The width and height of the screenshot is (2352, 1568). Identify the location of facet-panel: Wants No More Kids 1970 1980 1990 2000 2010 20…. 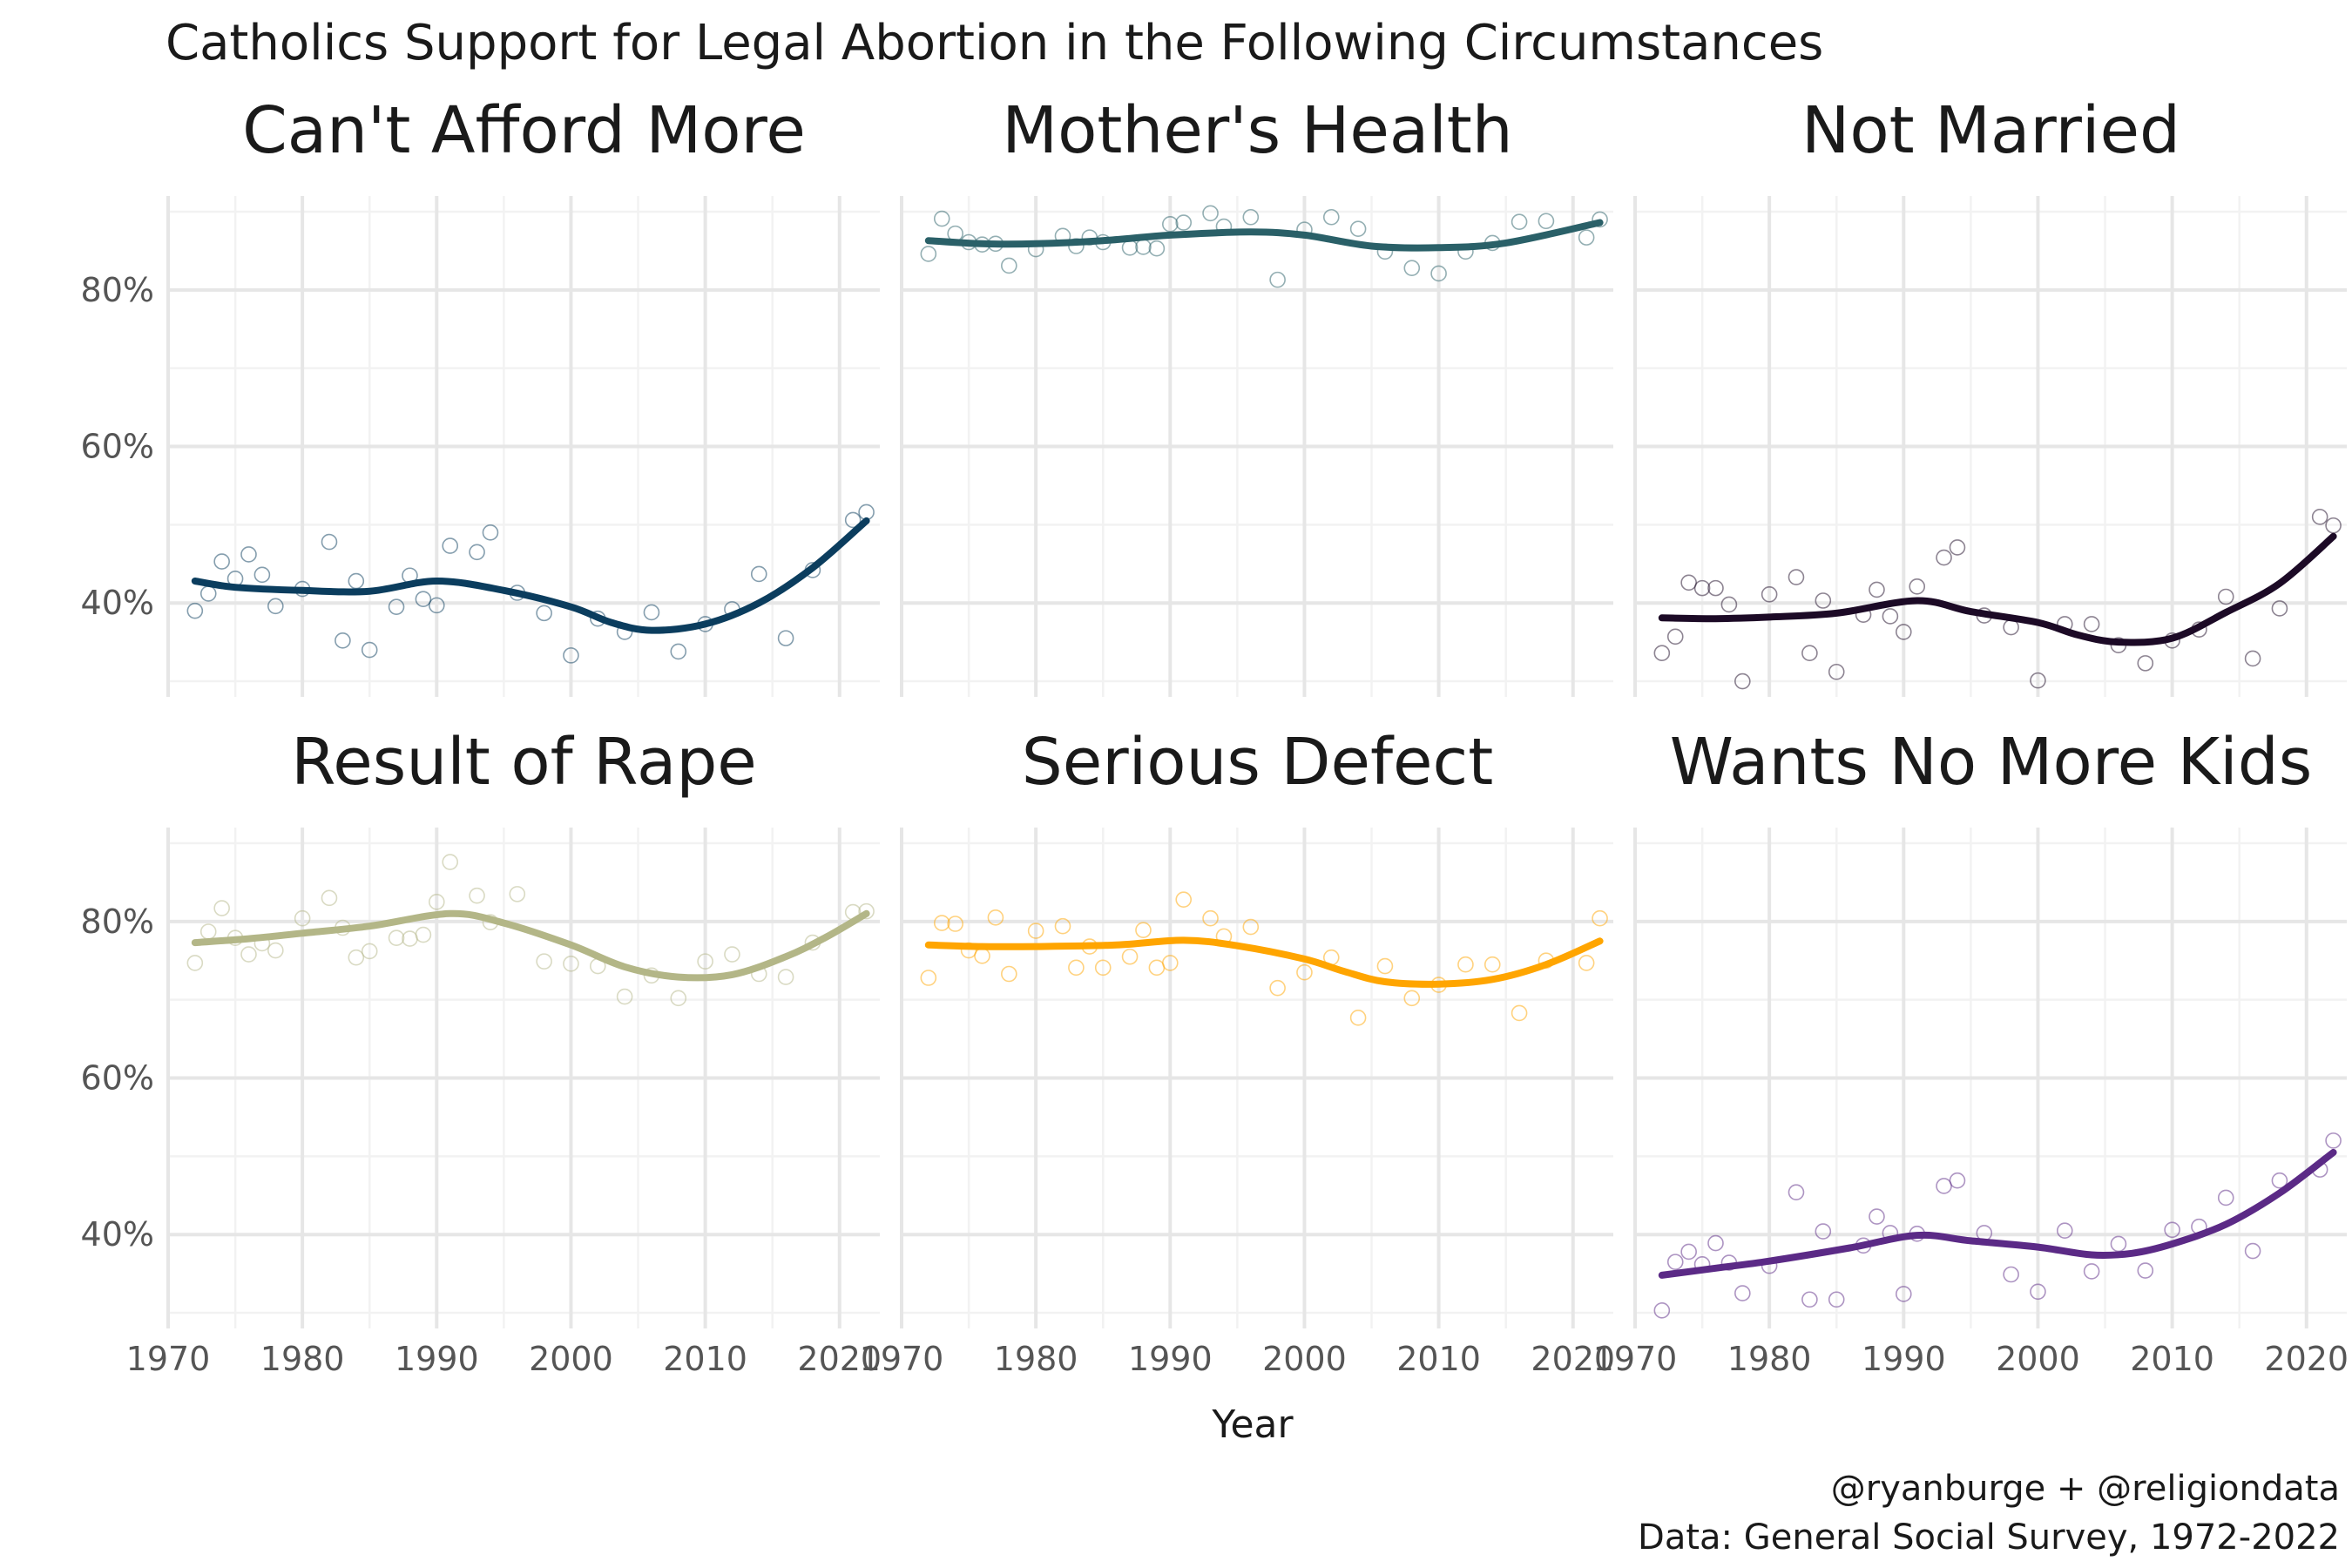
(1971, 1051).